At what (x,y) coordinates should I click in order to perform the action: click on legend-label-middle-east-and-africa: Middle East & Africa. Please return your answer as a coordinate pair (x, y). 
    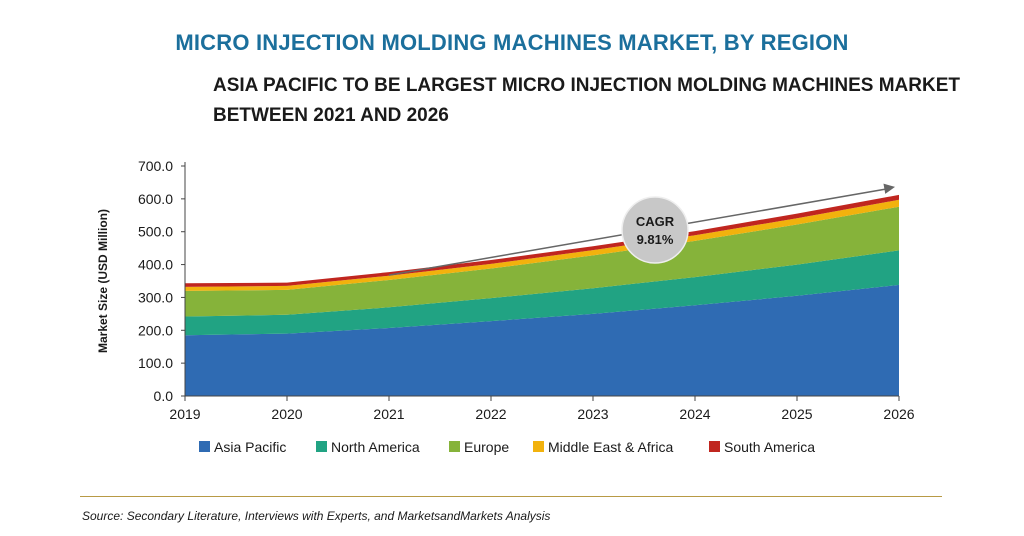
    Looking at the image, I should click on (610, 447).